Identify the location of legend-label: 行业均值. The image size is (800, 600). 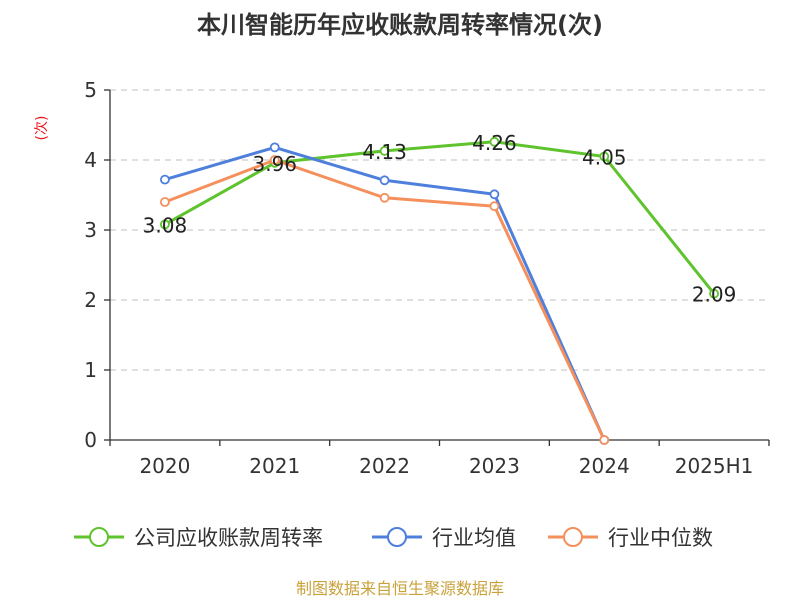
(474, 538).